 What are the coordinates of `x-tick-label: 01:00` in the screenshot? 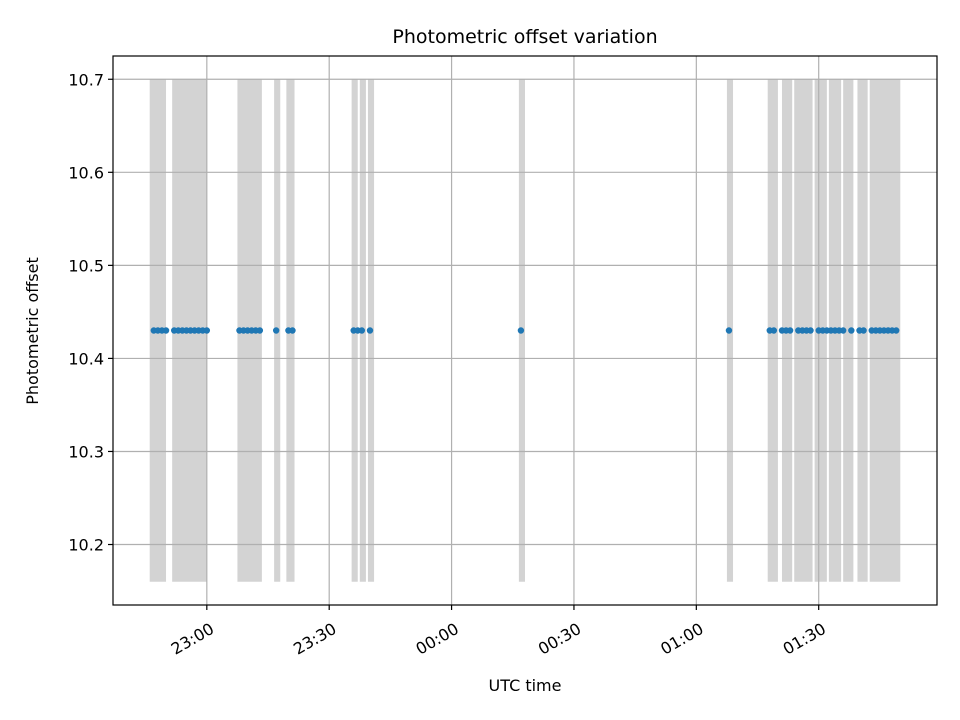 It's located at (681, 639).